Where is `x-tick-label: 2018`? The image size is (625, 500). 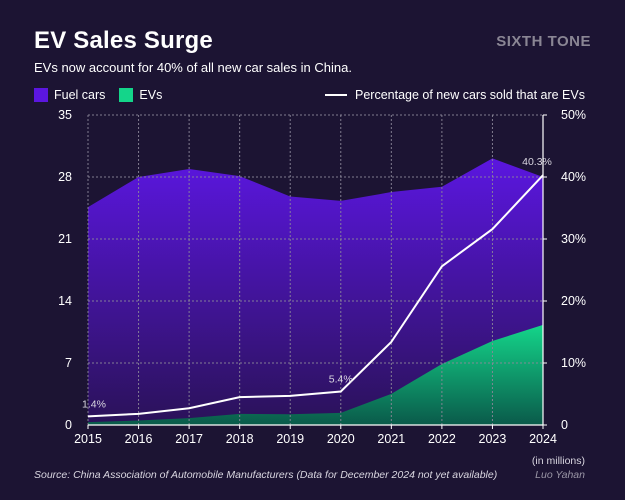 x-tick-label: 2018 is located at coordinates (240, 439).